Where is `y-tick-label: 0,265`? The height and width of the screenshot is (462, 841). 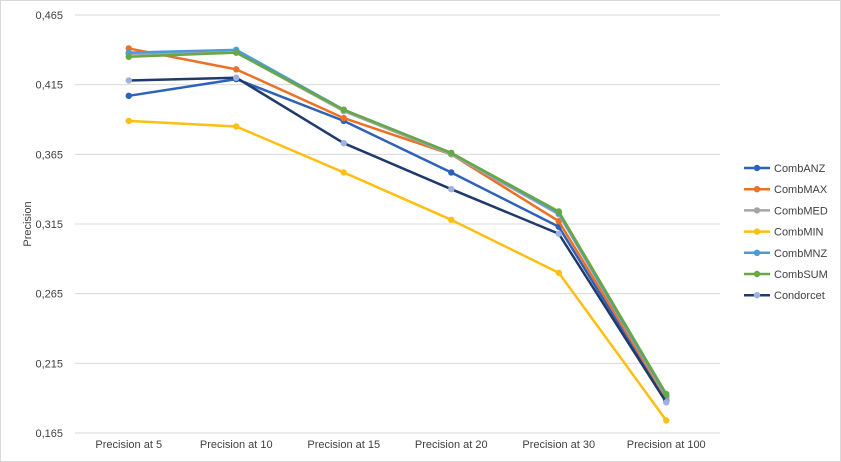 y-tick-label: 0,265 is located at coordinates (49, 295).